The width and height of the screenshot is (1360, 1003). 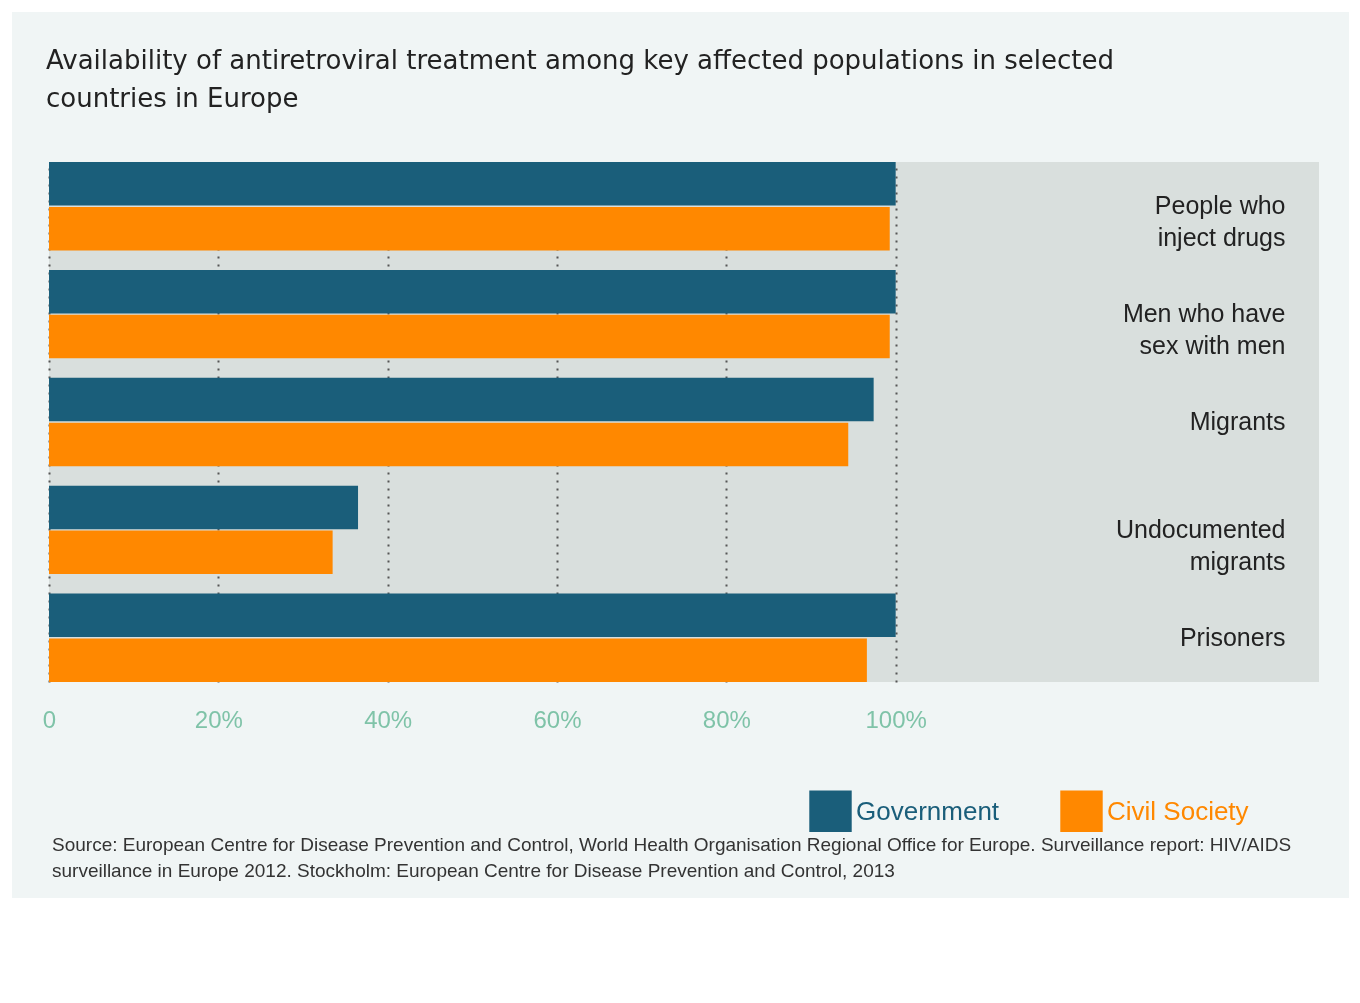 What do you see at coordinates (928, 810) in the screenshot?
I see `legend-label: Government` at bounding box center [928, 810].